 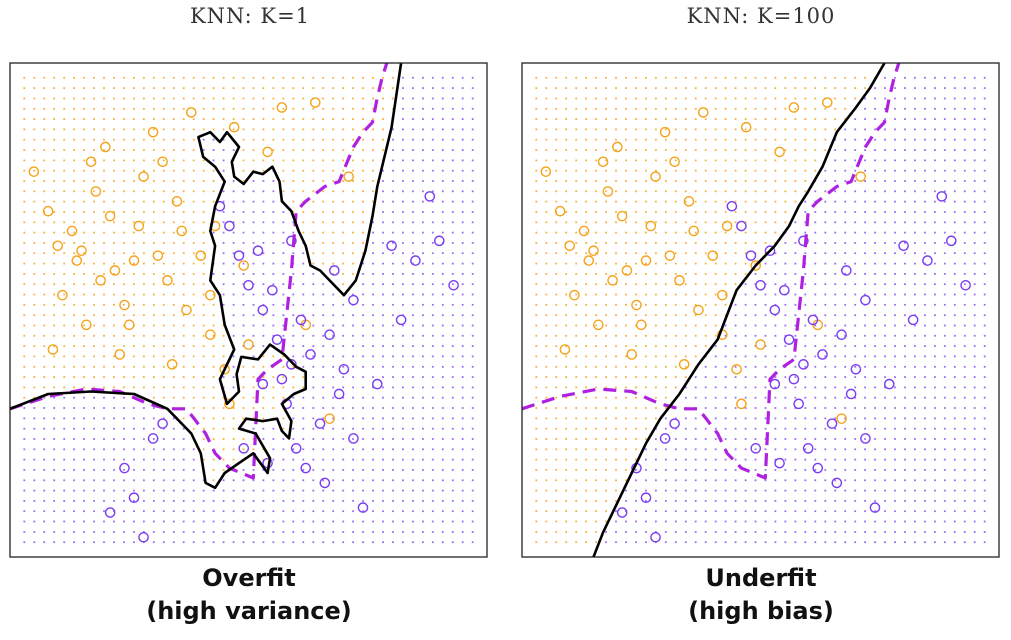 What do you see at coordinates (182, 231) in the screenshot?
I see `orange-point` at bounding box center [182, 231].